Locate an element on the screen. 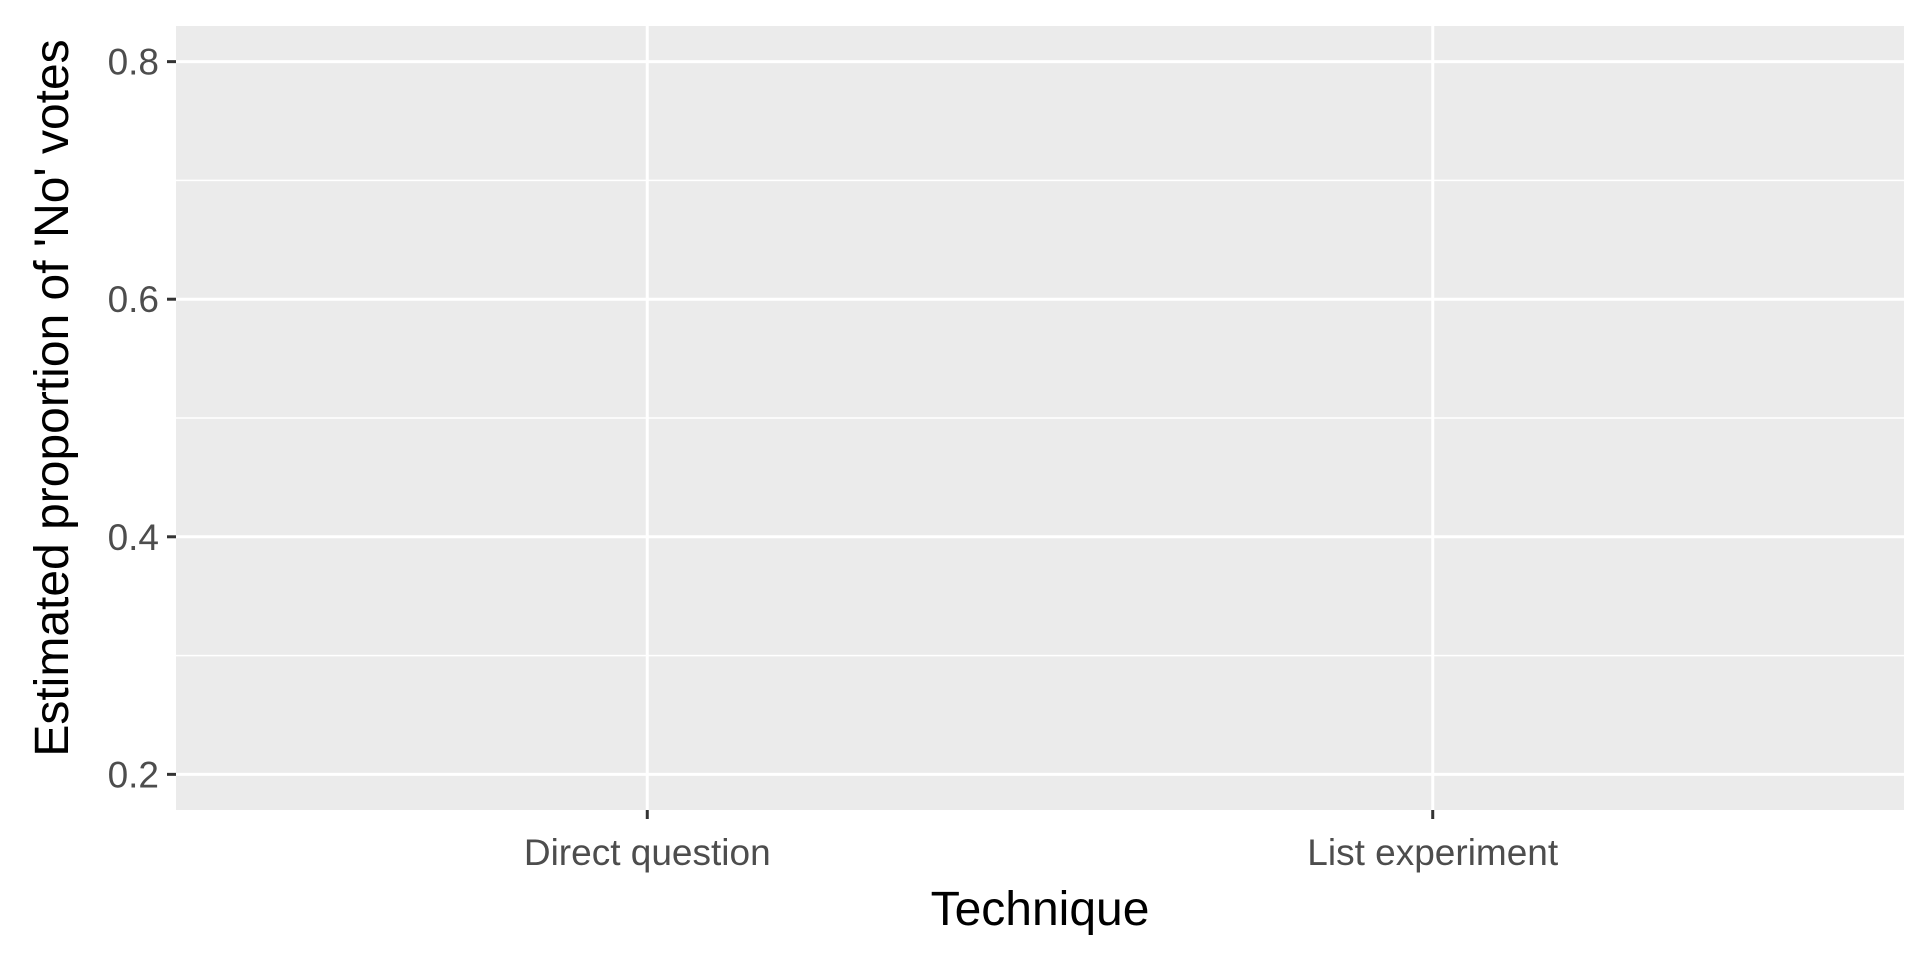 The height and width of the screenshot is (960, 1920). x-axis-title: Technique is located at coordinates (1040, 909).